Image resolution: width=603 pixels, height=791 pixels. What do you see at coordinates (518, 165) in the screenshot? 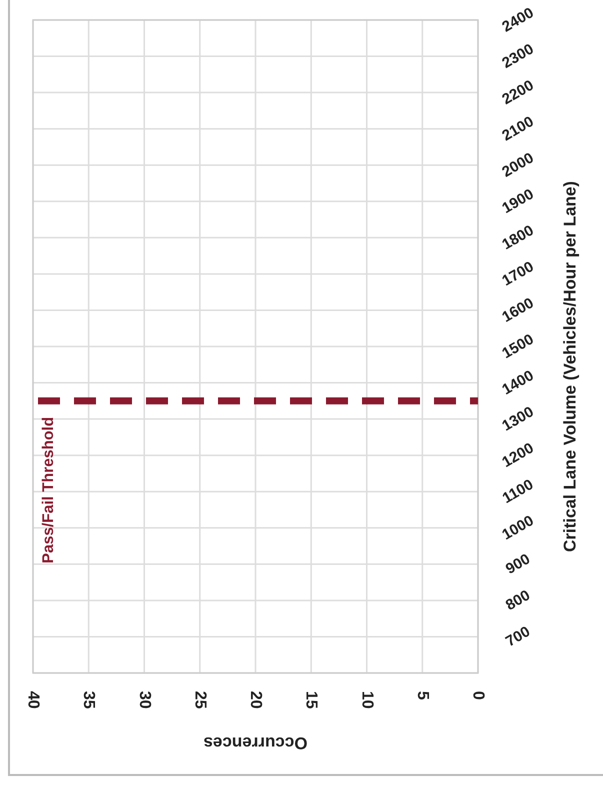
I see `y-tick-label: 2000` at bounding box center [518, 165].